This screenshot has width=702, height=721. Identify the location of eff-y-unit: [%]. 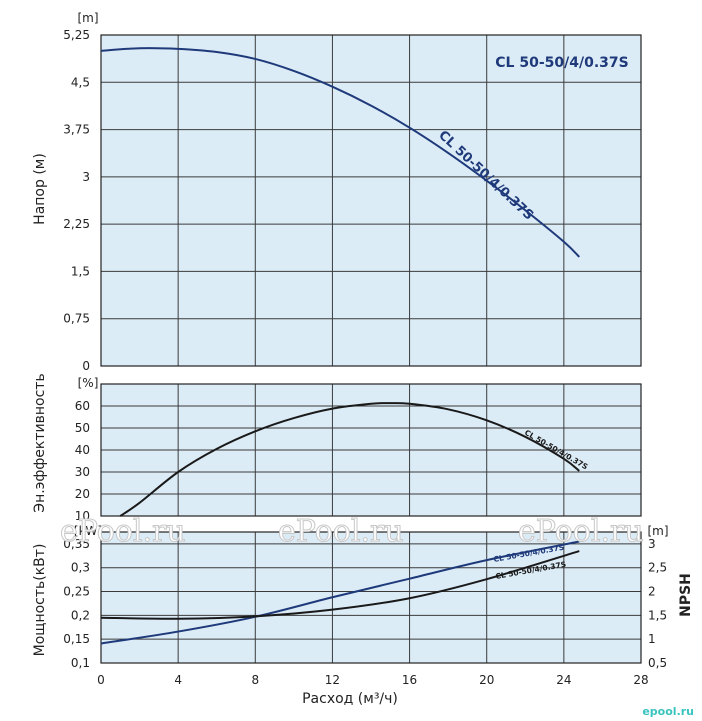
(88, 383).